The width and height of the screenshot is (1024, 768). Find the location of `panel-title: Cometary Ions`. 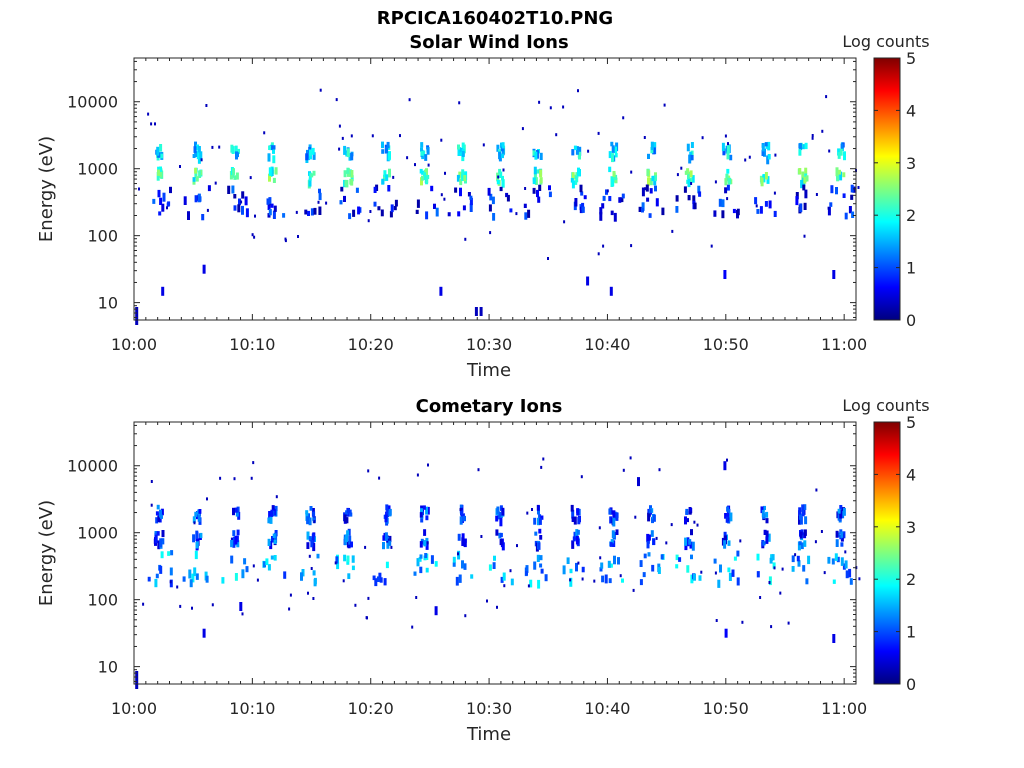

panel-title: Cometary Ions is located at coordinates (489, 406).